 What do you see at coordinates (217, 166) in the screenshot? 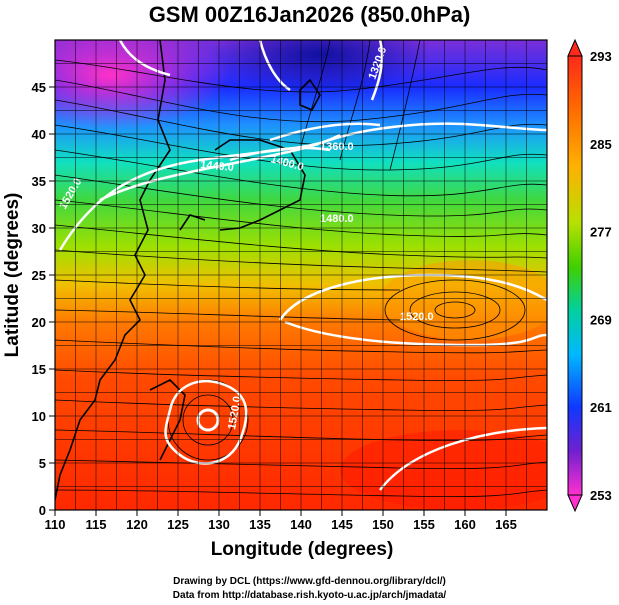
I see `contour-label: 1440.0` at bounding box center [217, 166].